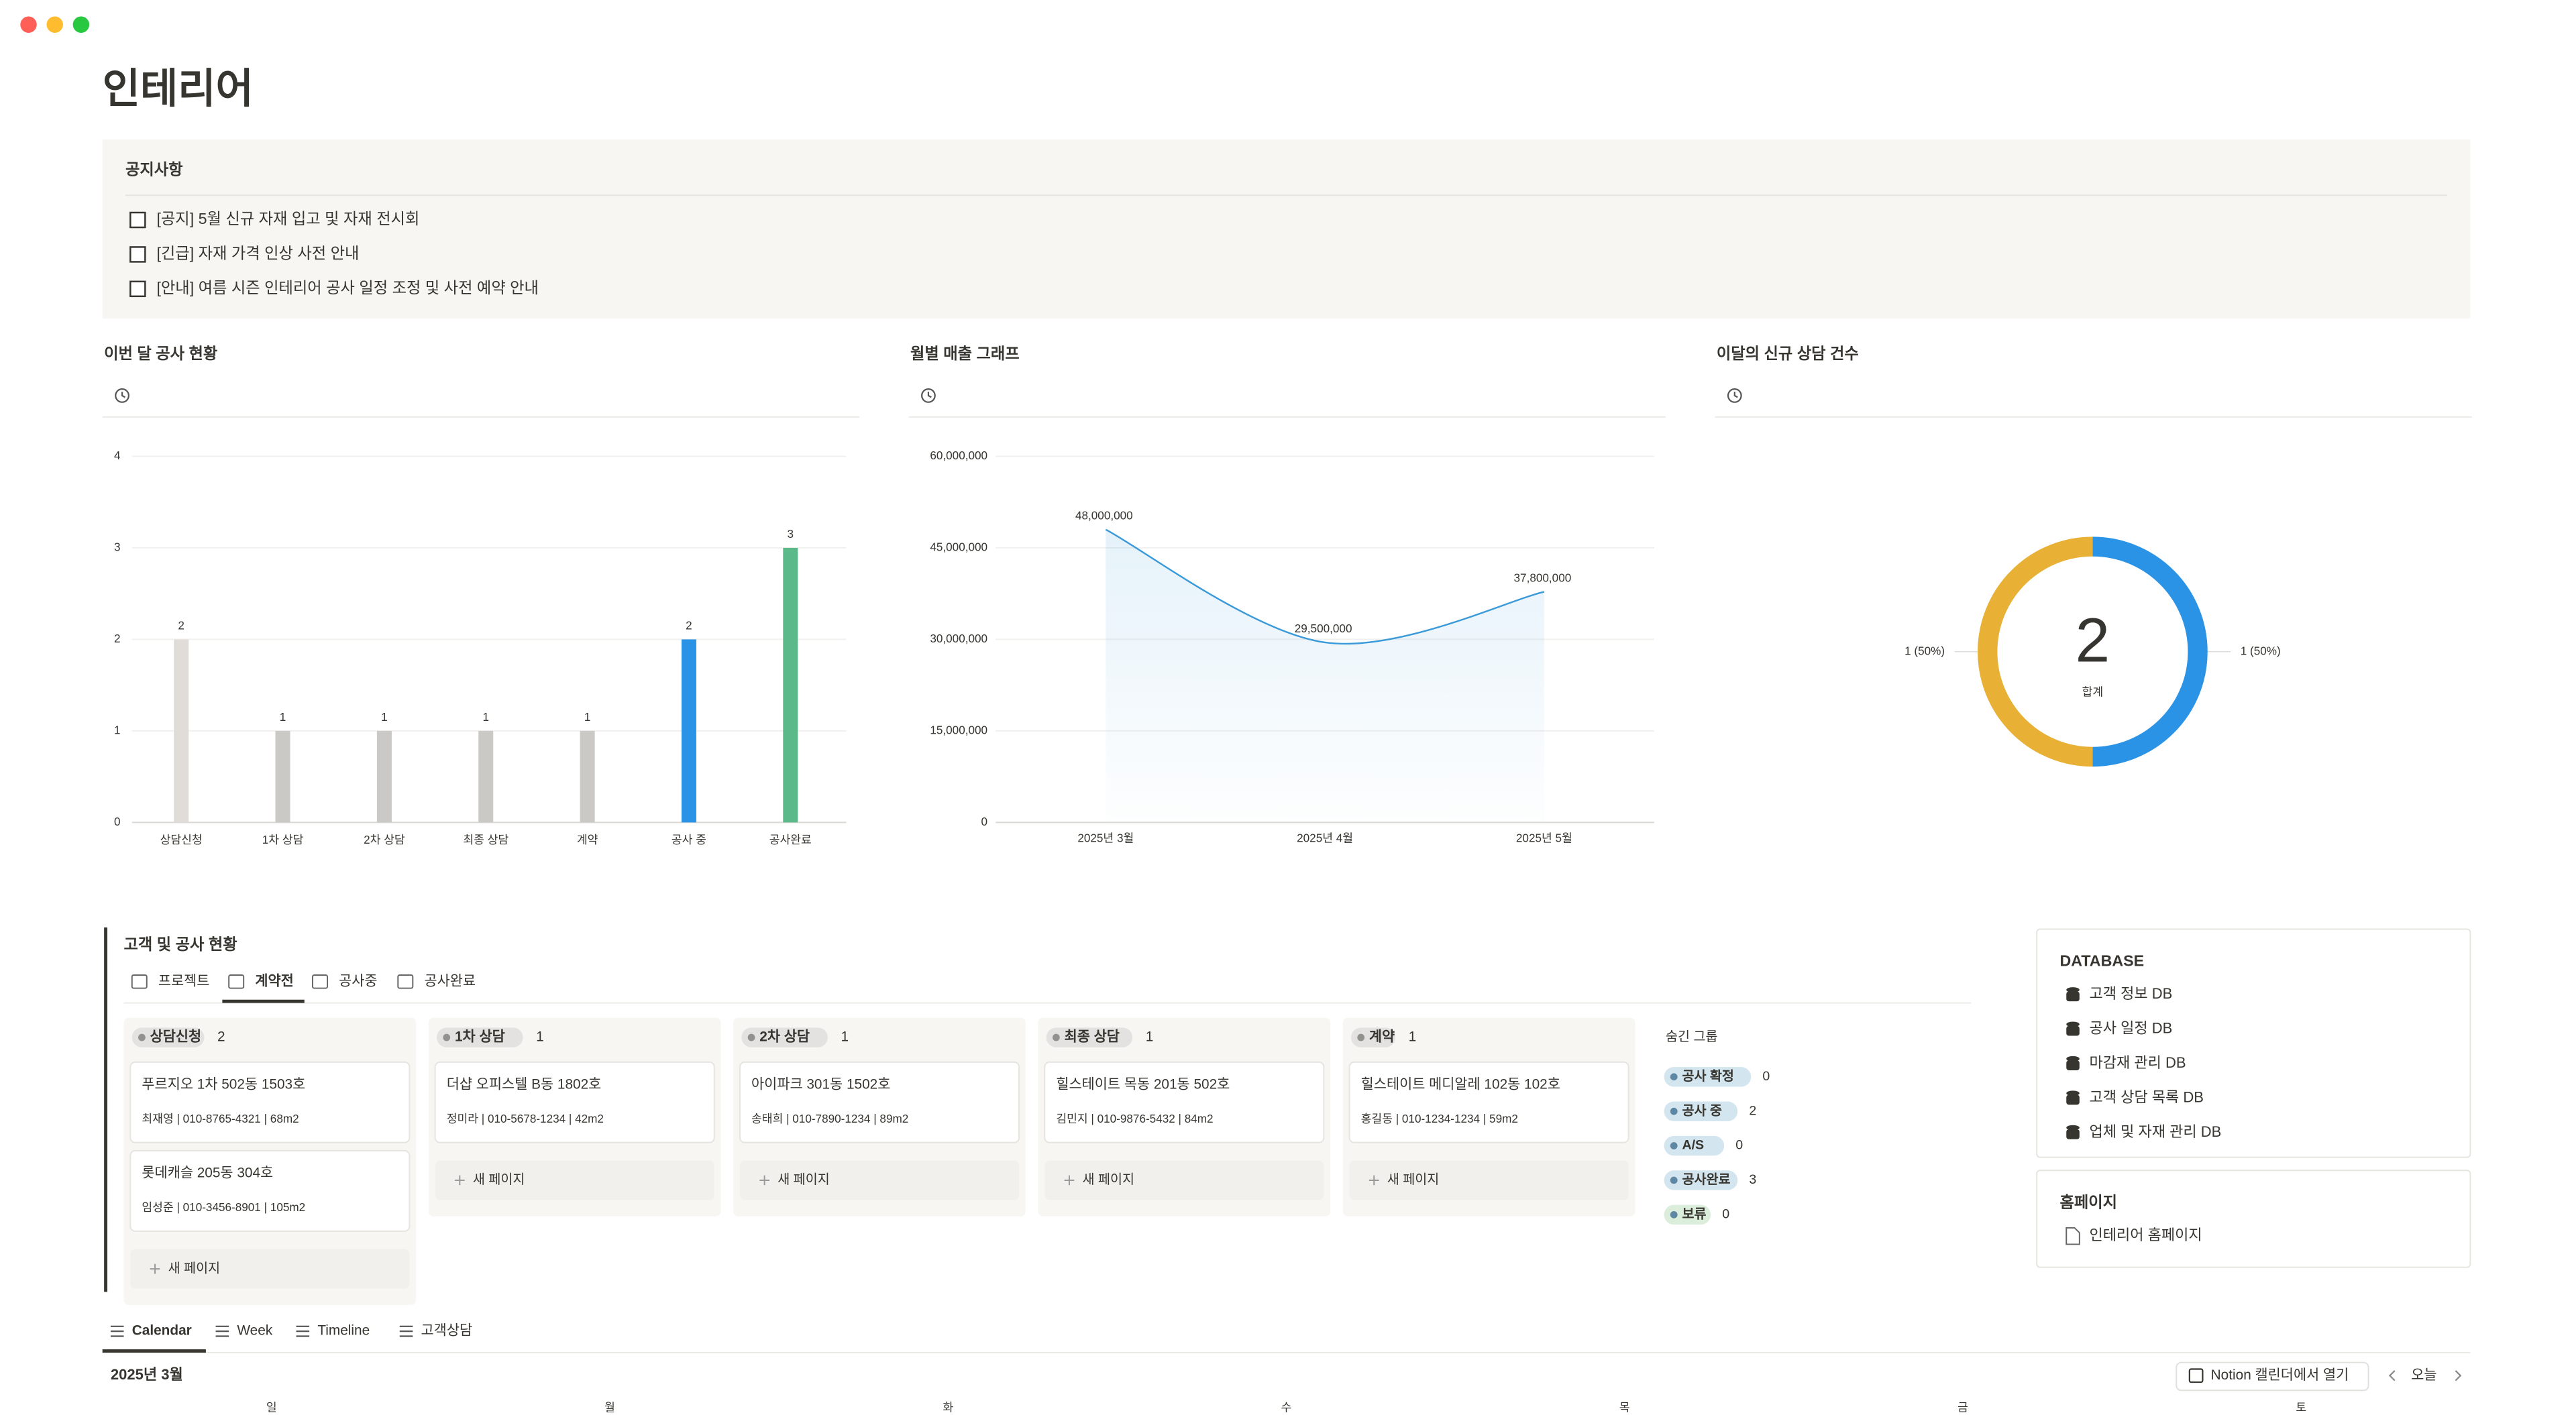  Describe the element at coordinates (223, 1084) in the screenshot. I see `card-title: 푸르지오 1차 502동 1503호` at that location.